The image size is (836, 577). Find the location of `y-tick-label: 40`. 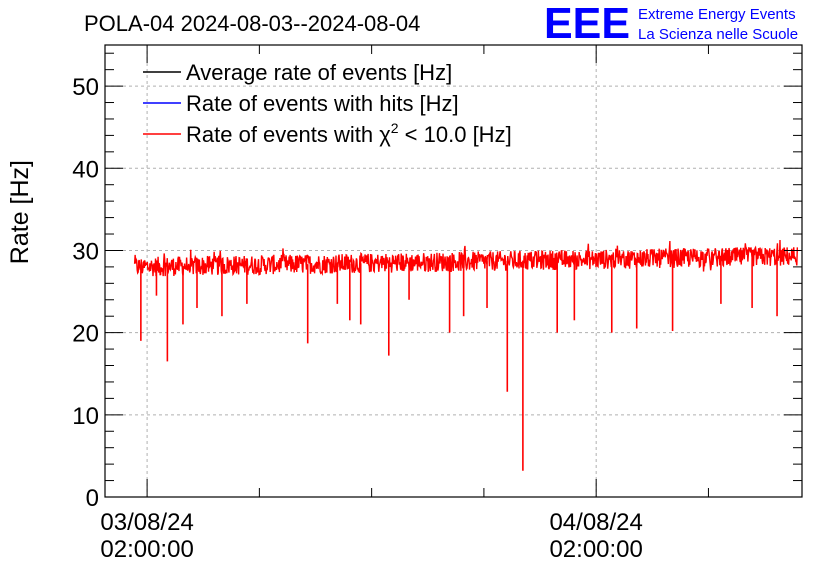

y-tick-label: 40 is located at coordinates (85, 169).